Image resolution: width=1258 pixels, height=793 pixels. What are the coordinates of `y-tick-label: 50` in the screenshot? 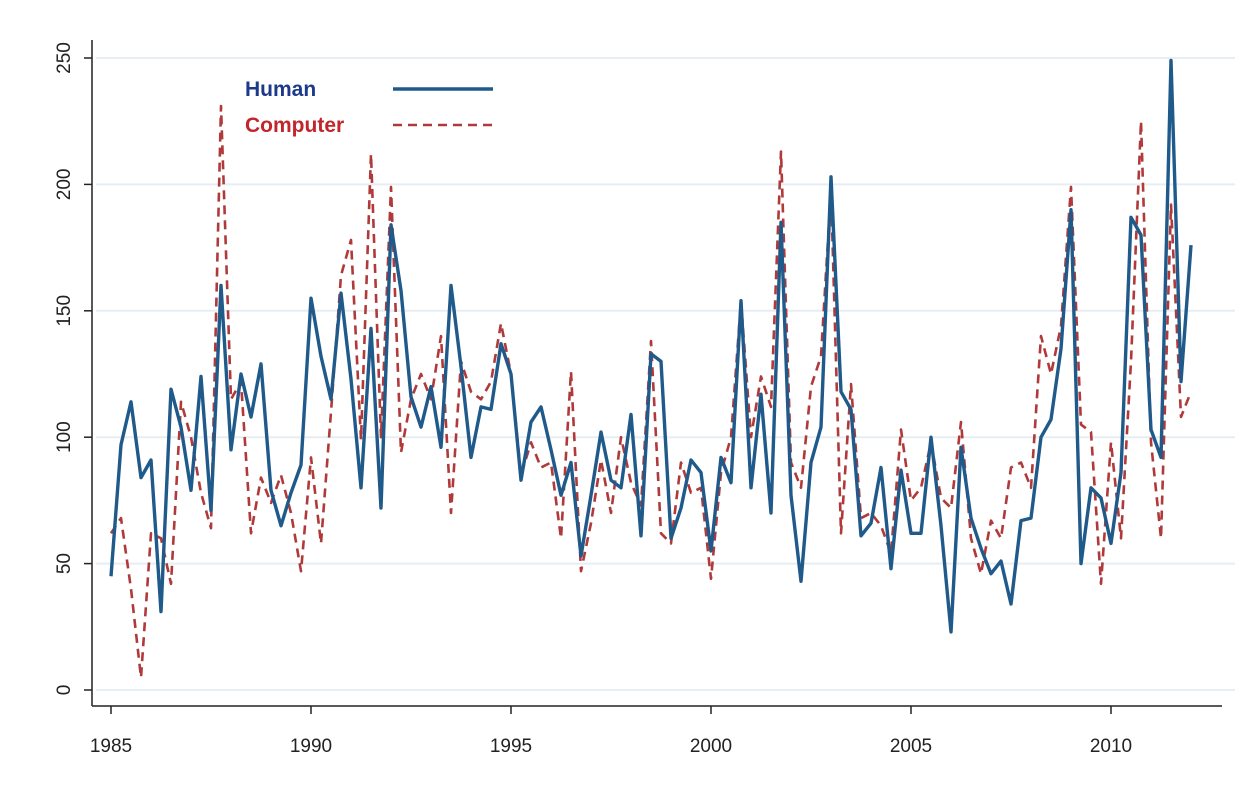 It's located at (64, 563).